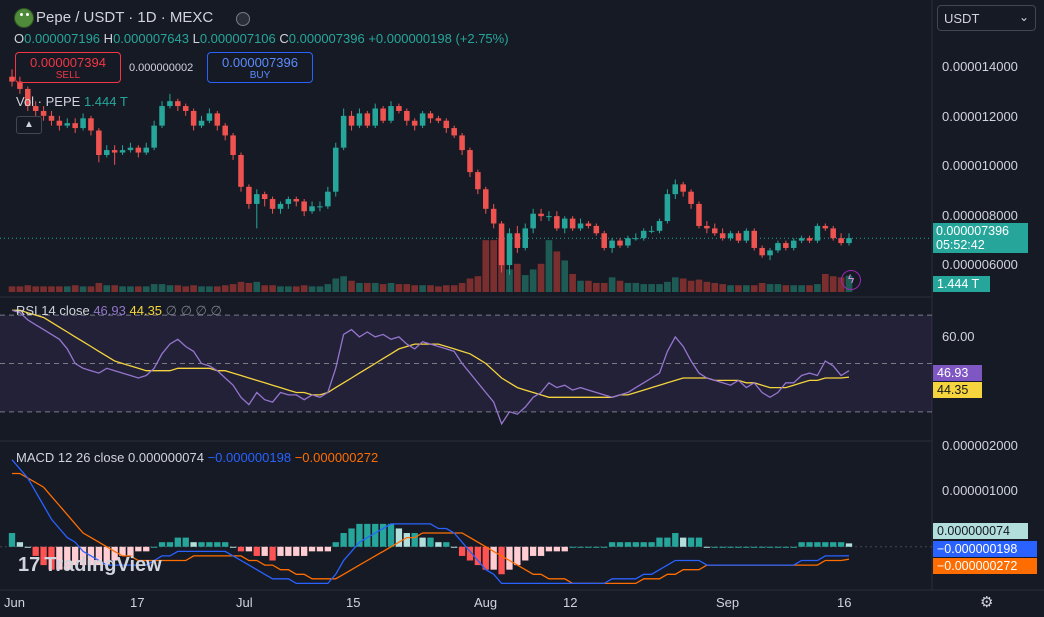 The height and width of the screenshot is (617, 1044). I want to click on market-status-icon, so click(243, 19).